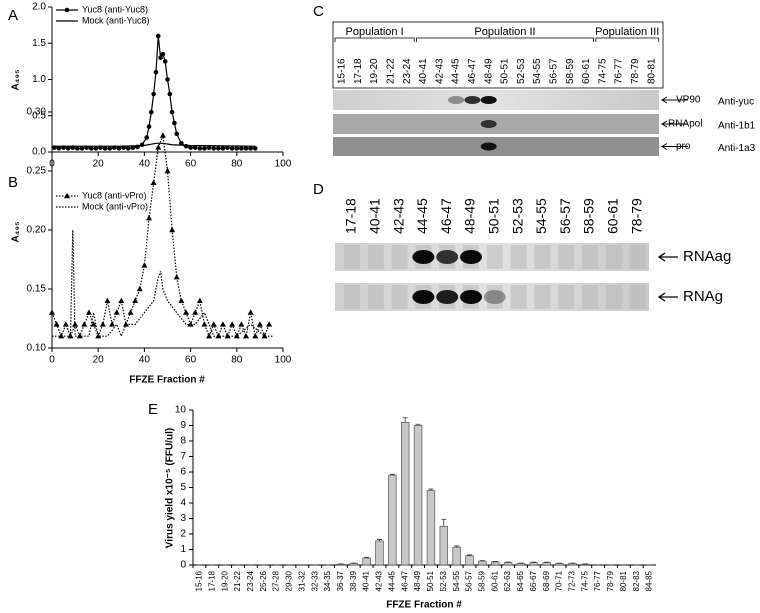 The height and width of the screenshot is (613, 760). I want to click on y-tick-label: 2, so click(183, 534).